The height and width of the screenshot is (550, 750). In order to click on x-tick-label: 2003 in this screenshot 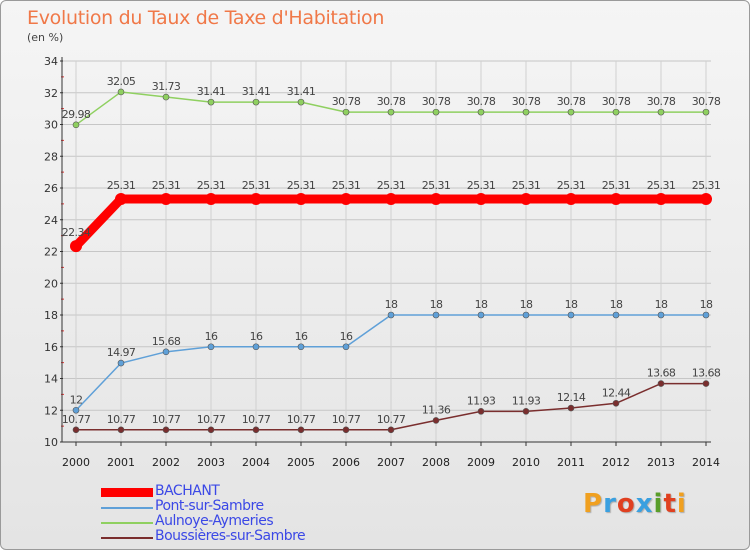, I will do `click(211, 462)`.